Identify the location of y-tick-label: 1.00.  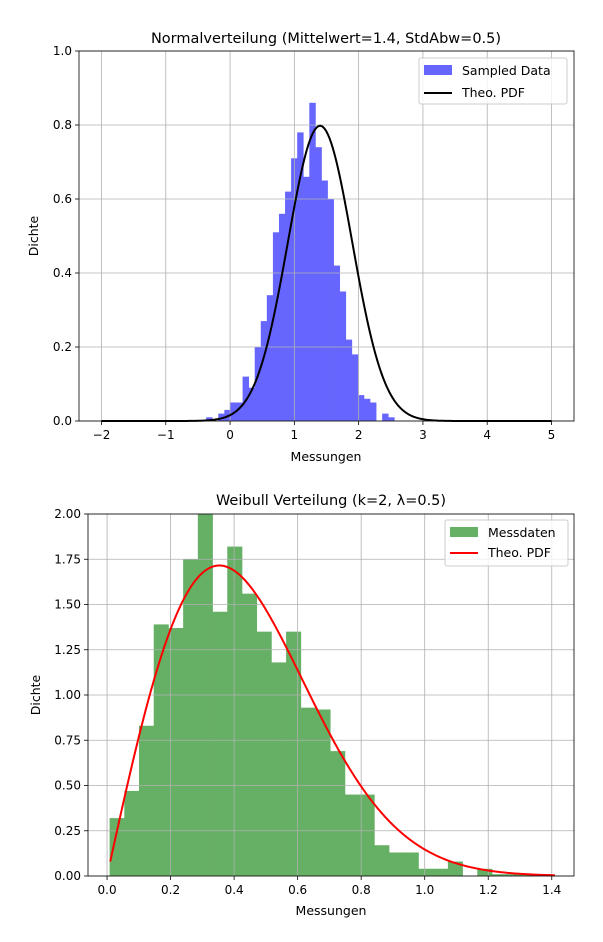
(67, 695).